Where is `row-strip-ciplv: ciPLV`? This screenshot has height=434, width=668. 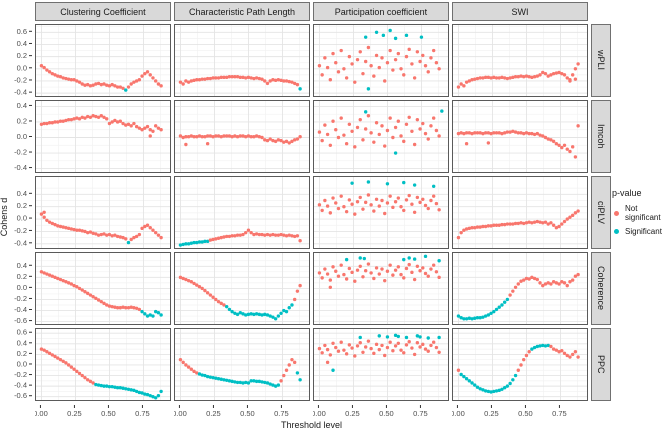 row-strip-ciplv: ciPLV is located at coordinates (601, 212).